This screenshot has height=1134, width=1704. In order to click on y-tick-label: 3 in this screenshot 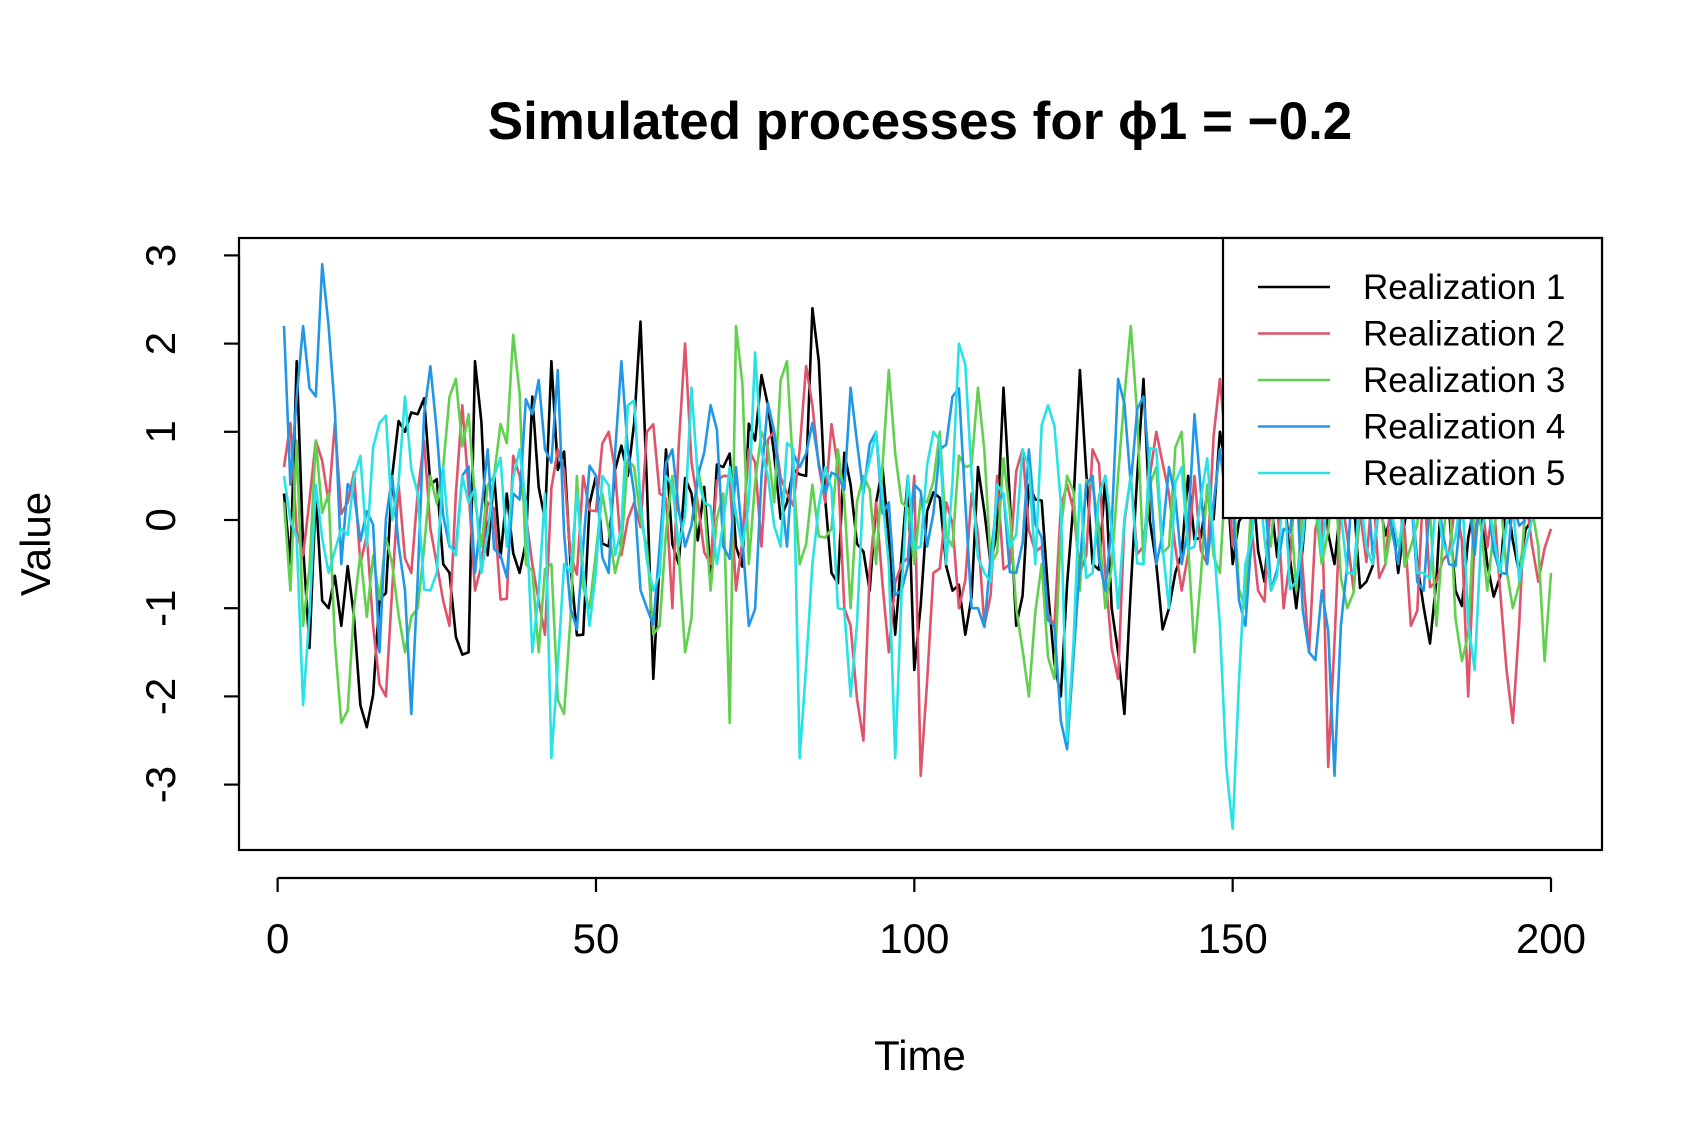, I will do `click(160, 255)`.